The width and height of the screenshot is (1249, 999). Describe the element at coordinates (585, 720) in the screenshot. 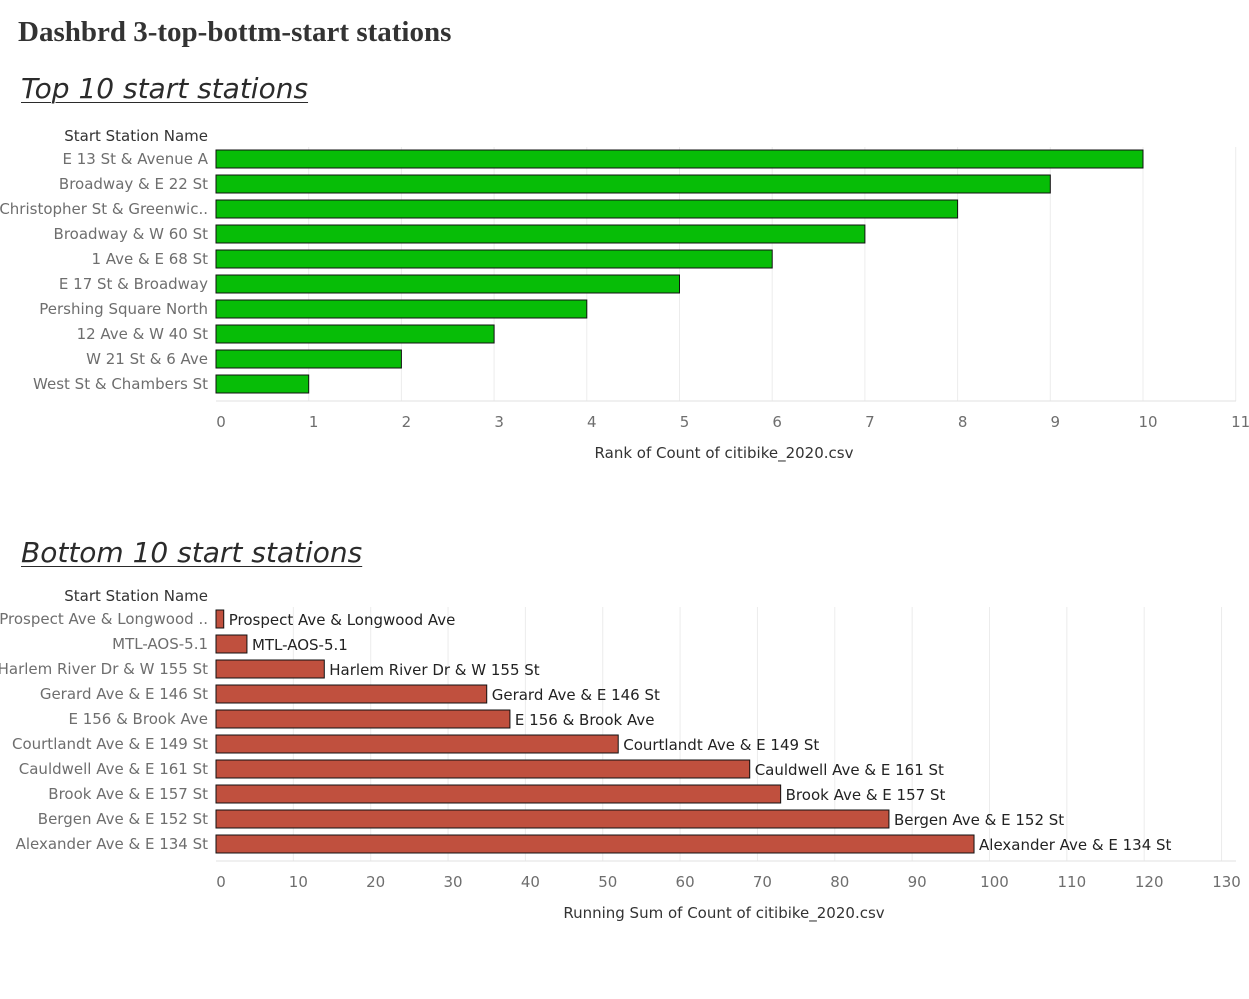

I see `data-label: E 156 & Brook Ave` at that location.